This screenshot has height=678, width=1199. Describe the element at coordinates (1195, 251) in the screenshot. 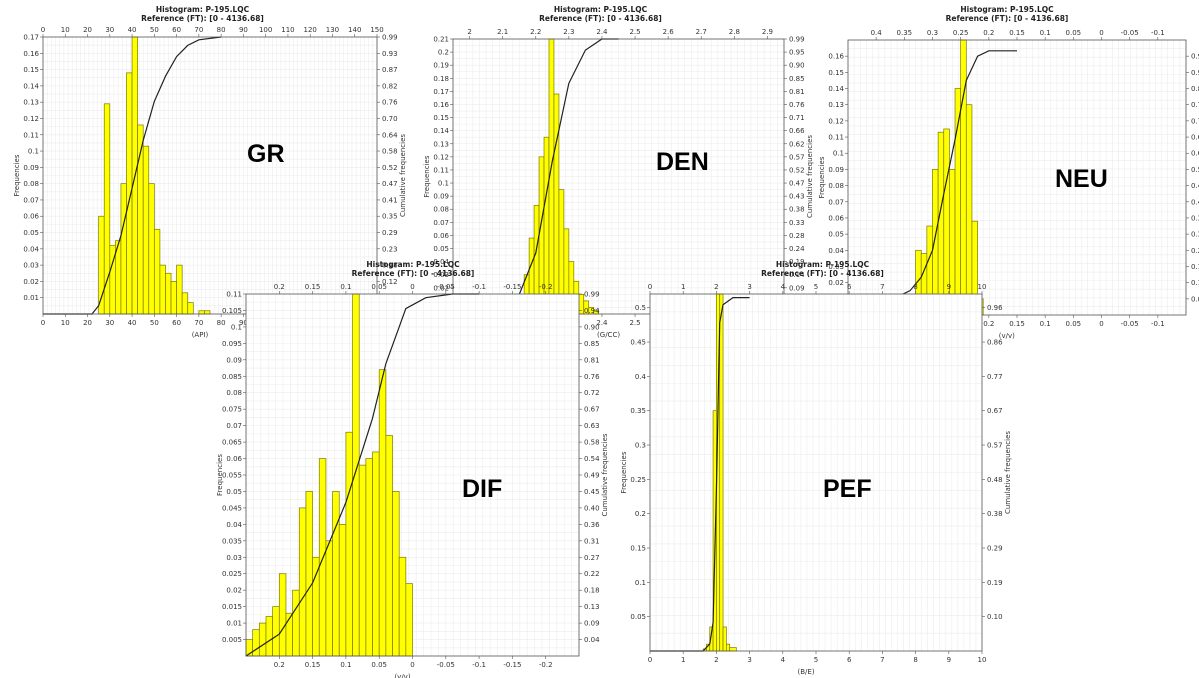

I see `y2-tick-label: 0.24` at that location.